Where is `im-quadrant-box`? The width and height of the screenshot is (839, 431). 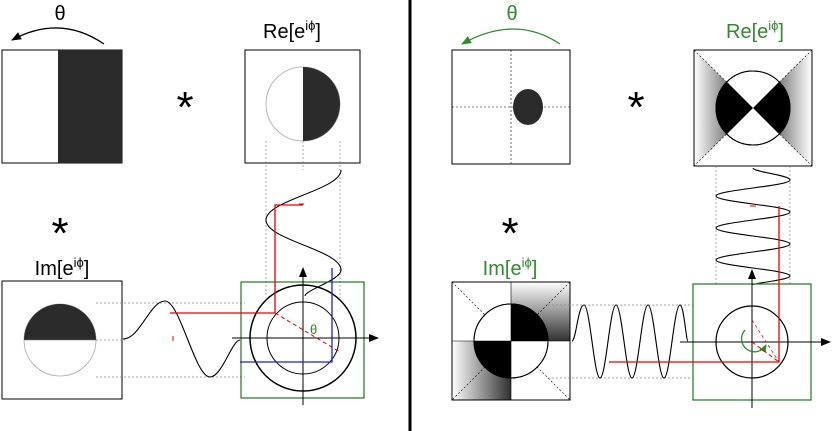
im-quadrant-box is located at coordinates (511, 341).